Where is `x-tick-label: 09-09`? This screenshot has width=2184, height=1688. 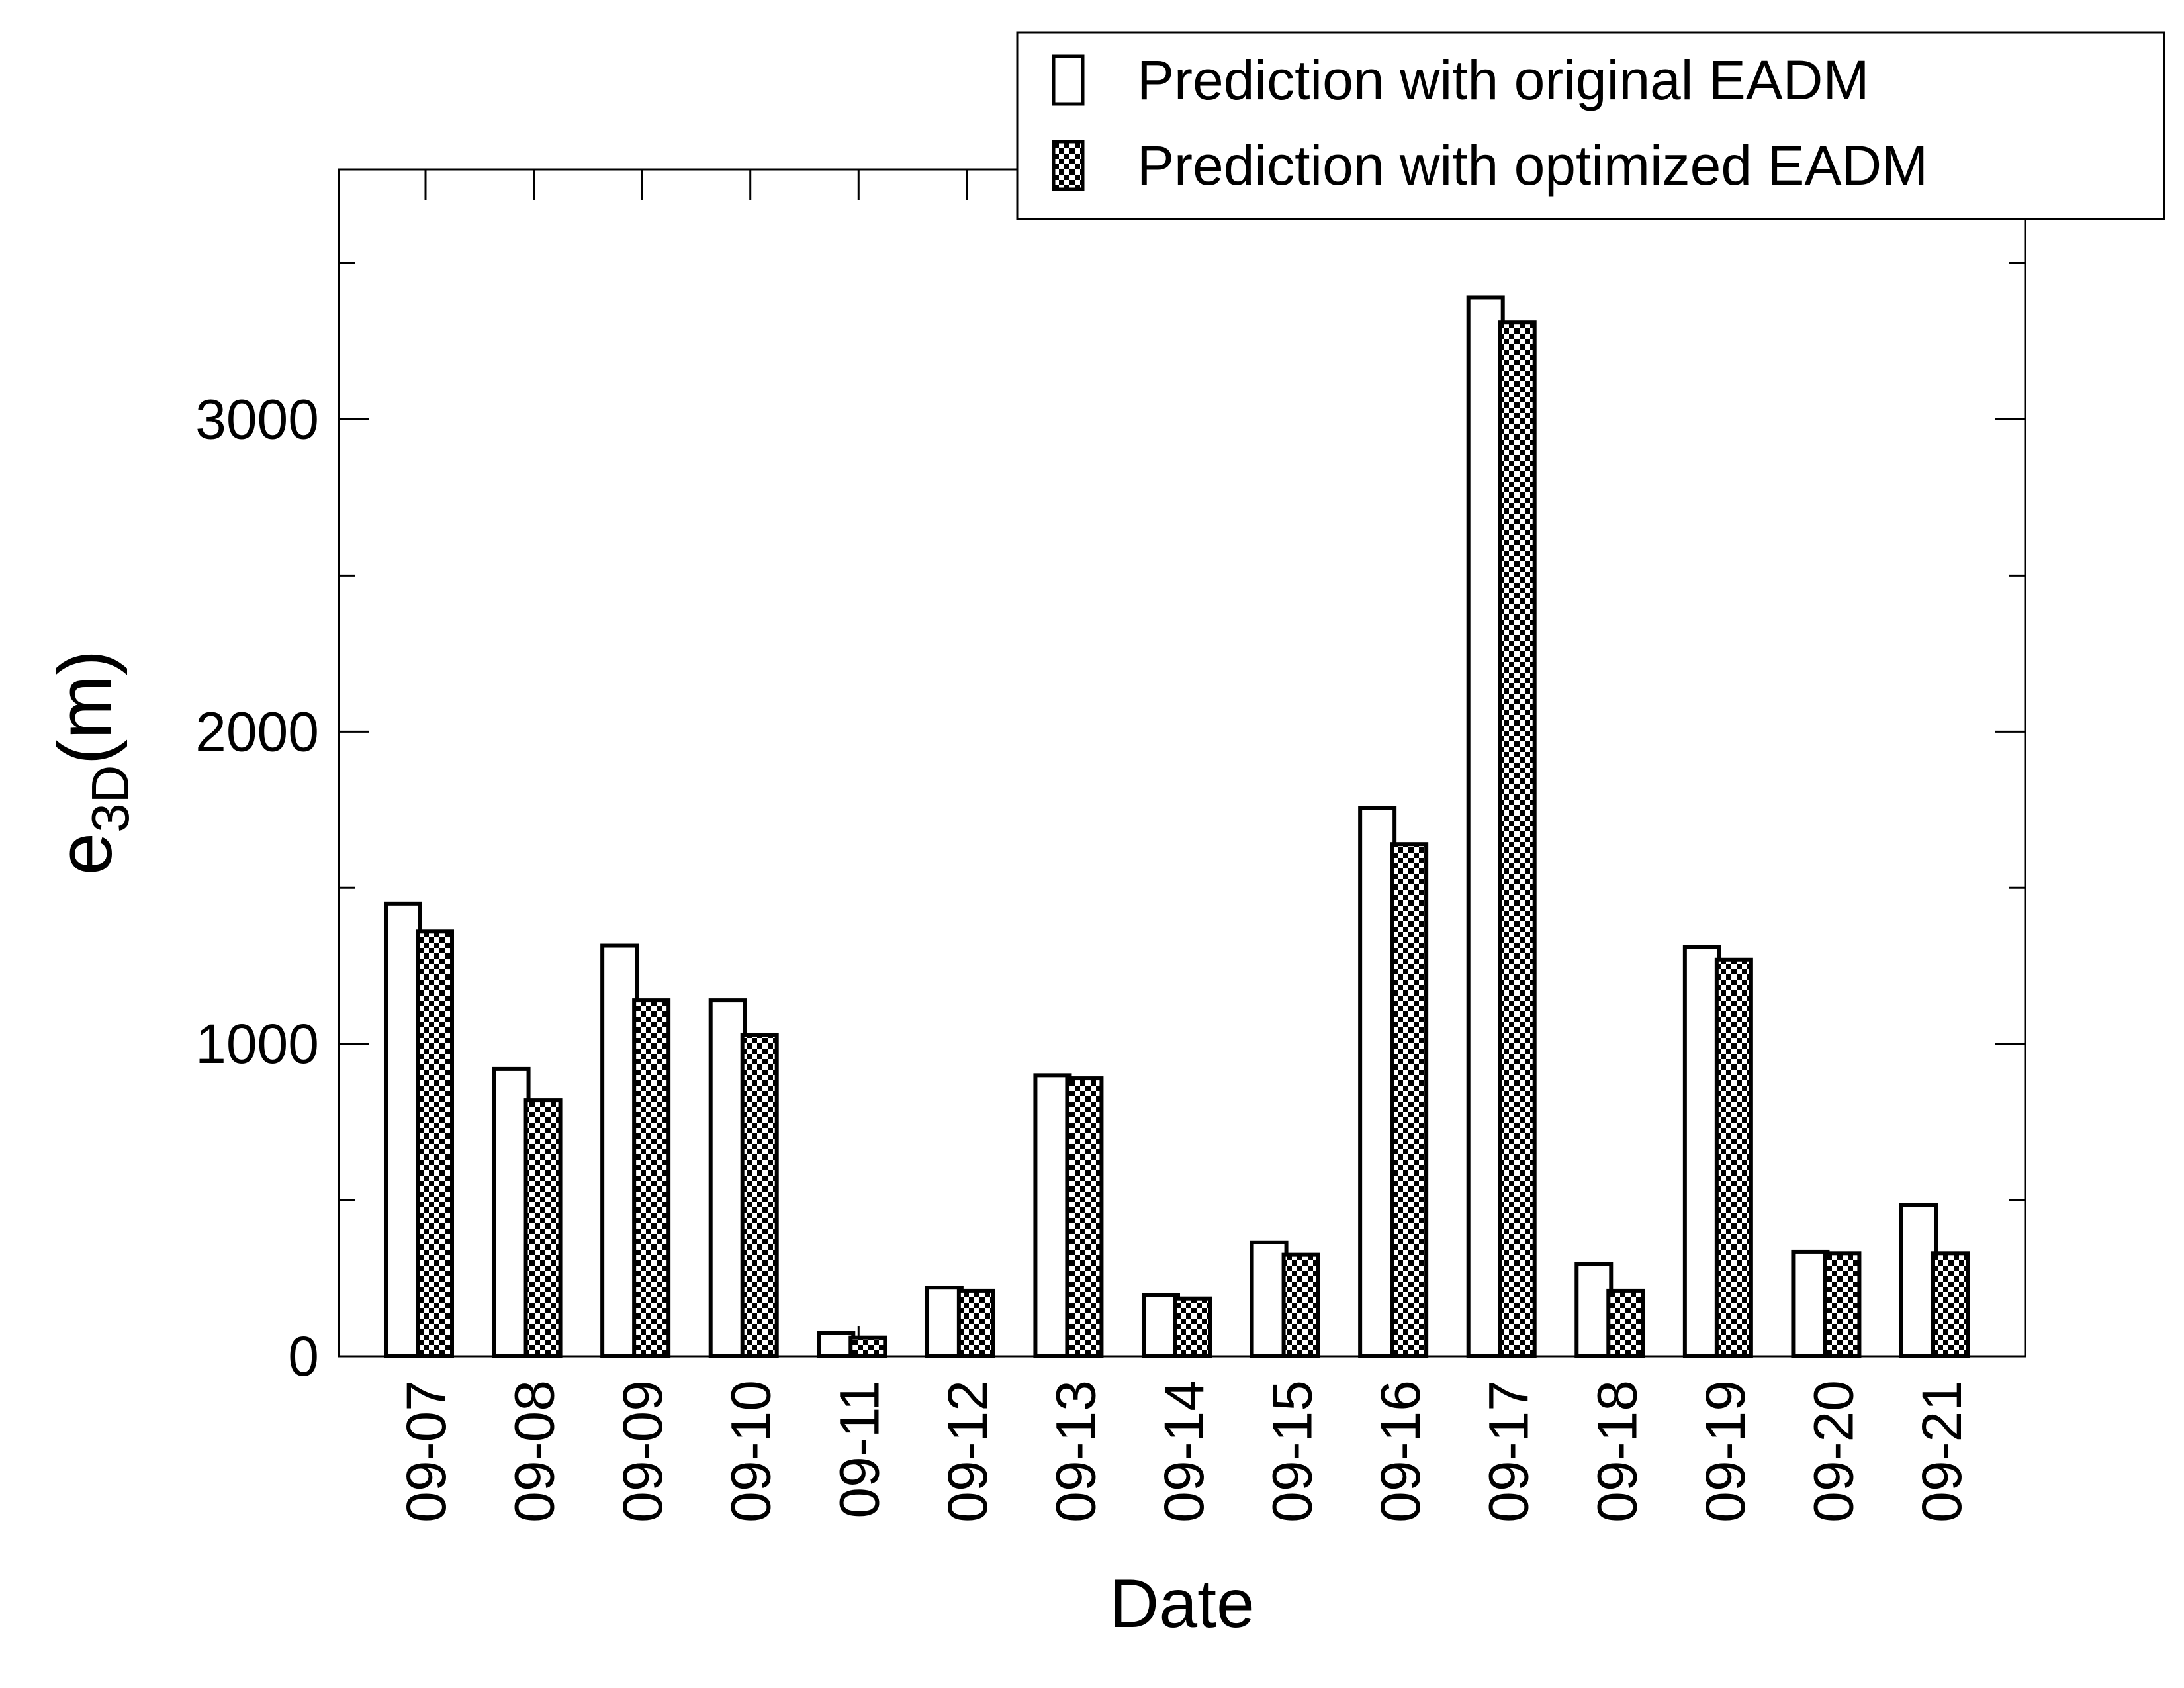
x-tick-label: 09-09 is located at coordinates (643, 1451).